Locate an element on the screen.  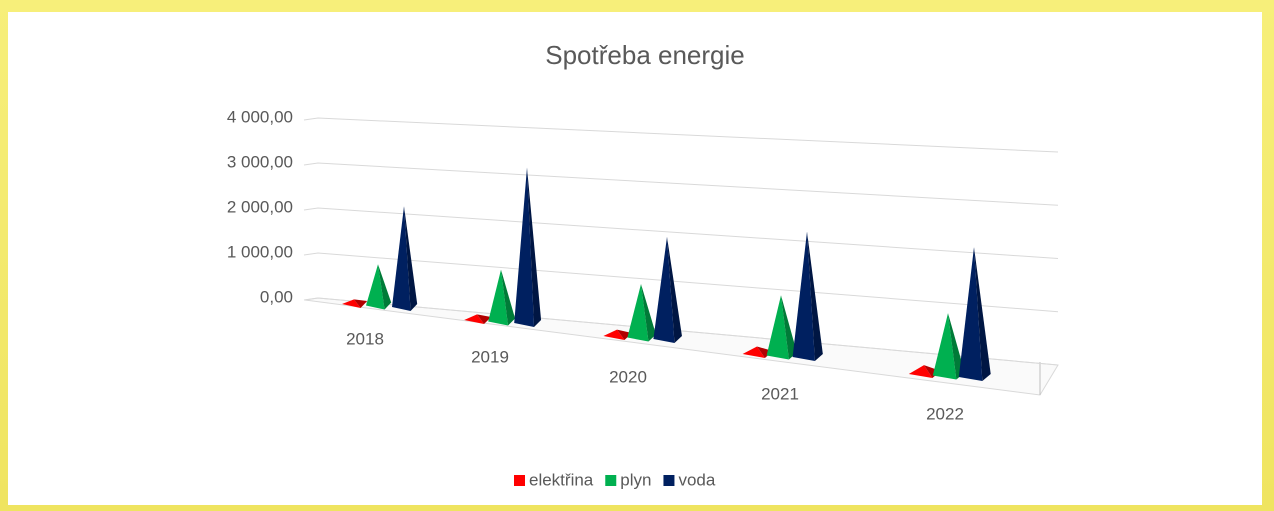
y-tick-label: 1 000,00 is located at coordinates (260, 251).